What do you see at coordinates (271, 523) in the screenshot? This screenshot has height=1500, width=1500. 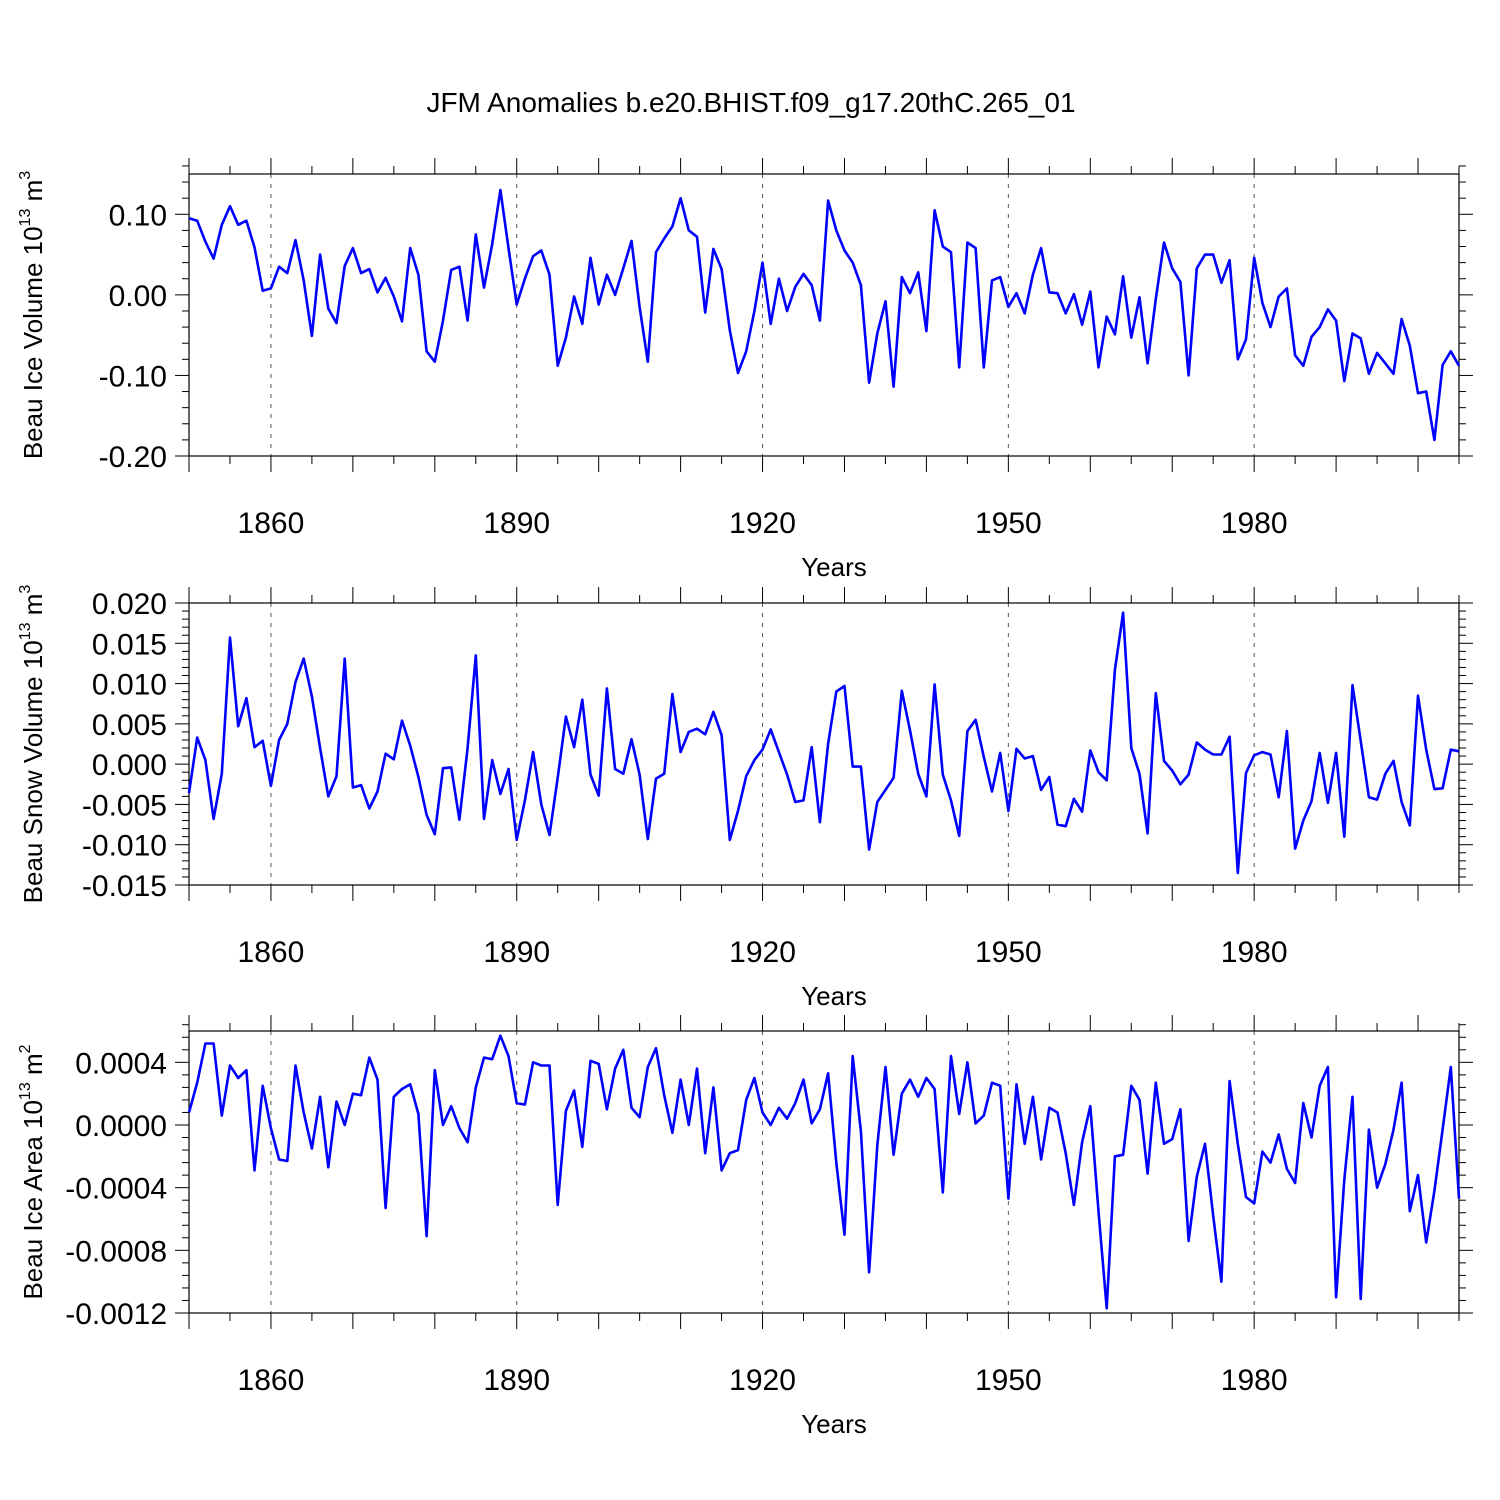 I see `x-tick-label: 1860` at bounding box center [271, 523].